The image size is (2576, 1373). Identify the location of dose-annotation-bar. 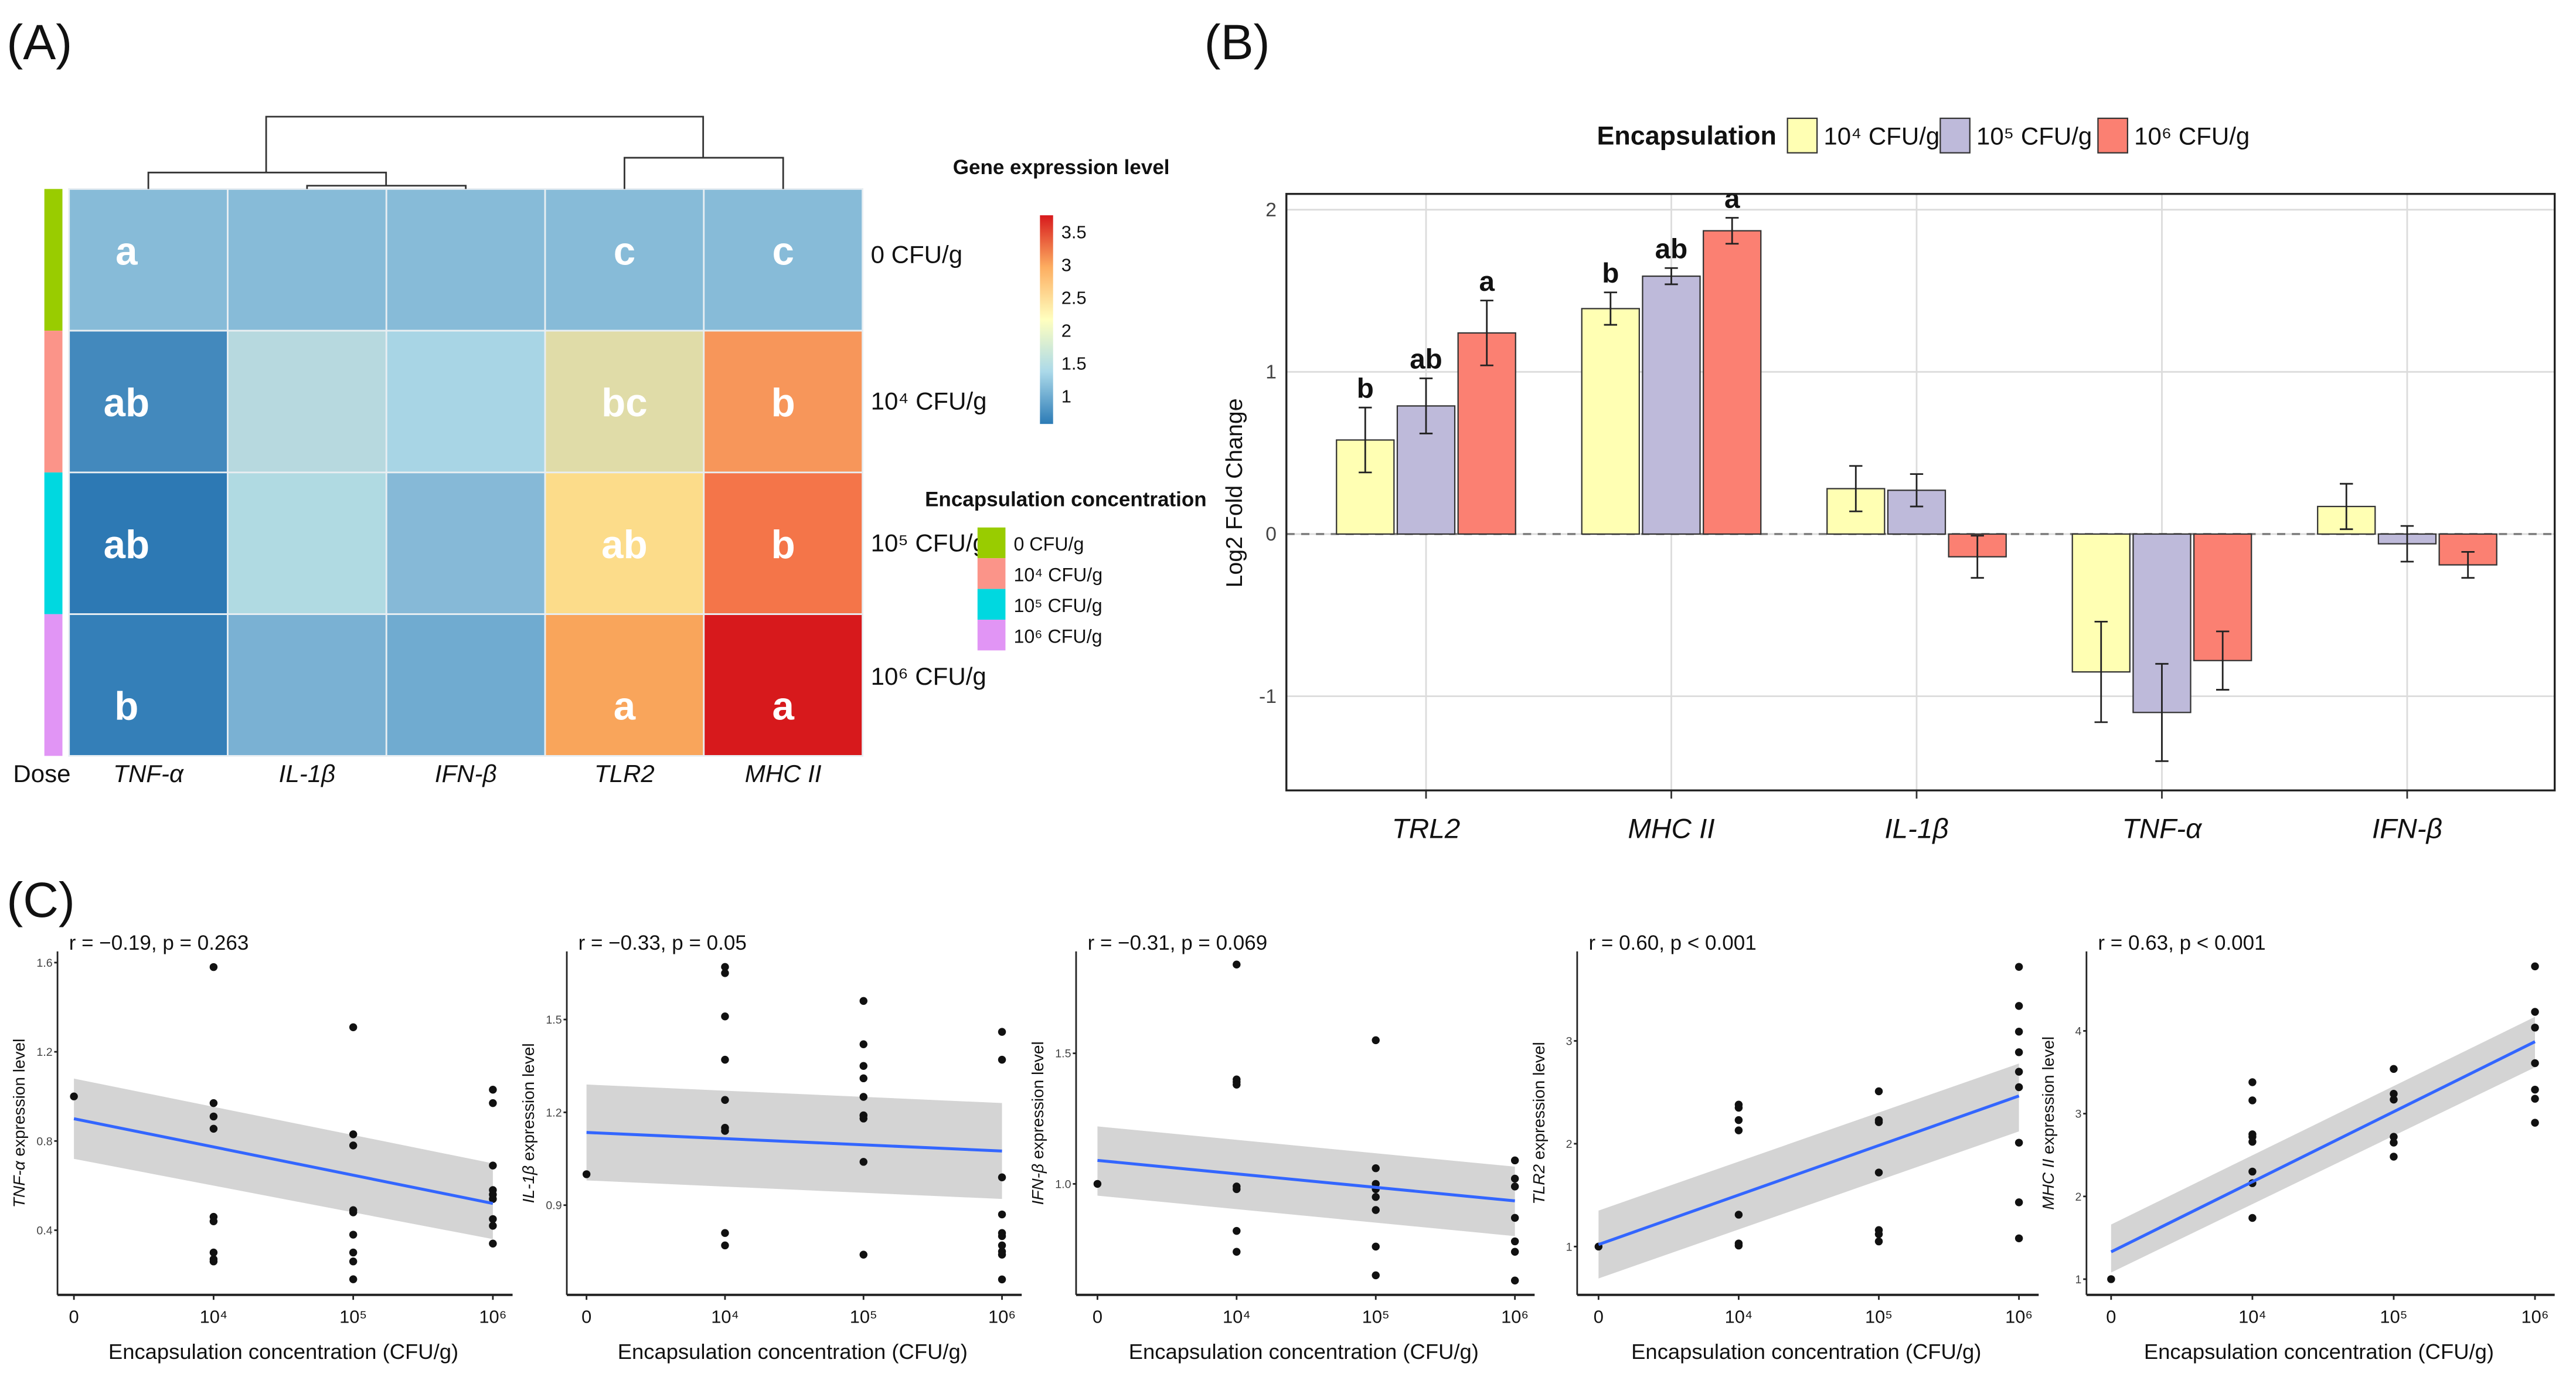
(53, 260).